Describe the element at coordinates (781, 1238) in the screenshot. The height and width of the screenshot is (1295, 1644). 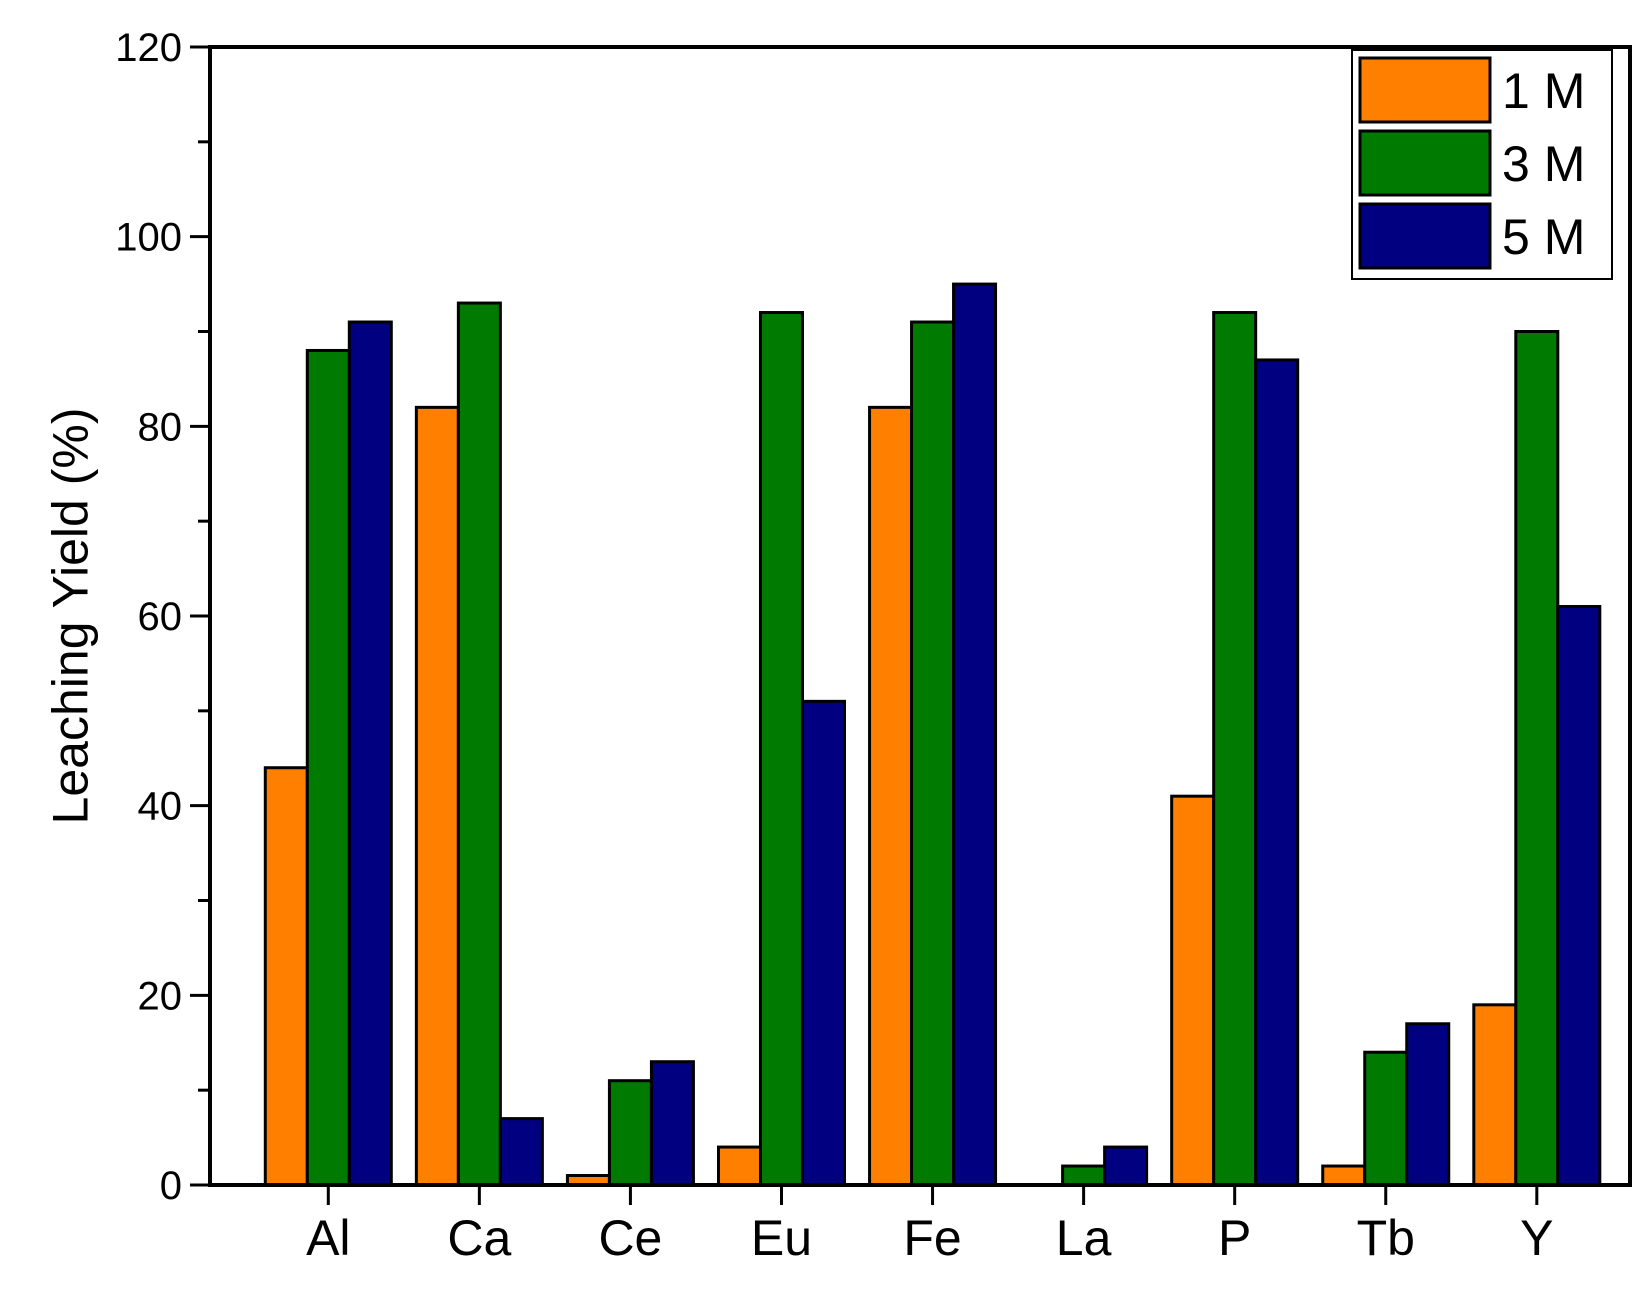
I see `x-tick-label-eu: Eu` at that location.